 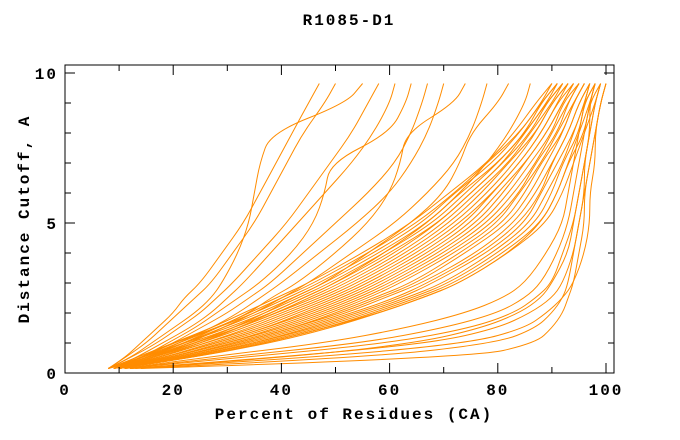 I want to click on x-tick-label: 60, so click(x=389, y=391).